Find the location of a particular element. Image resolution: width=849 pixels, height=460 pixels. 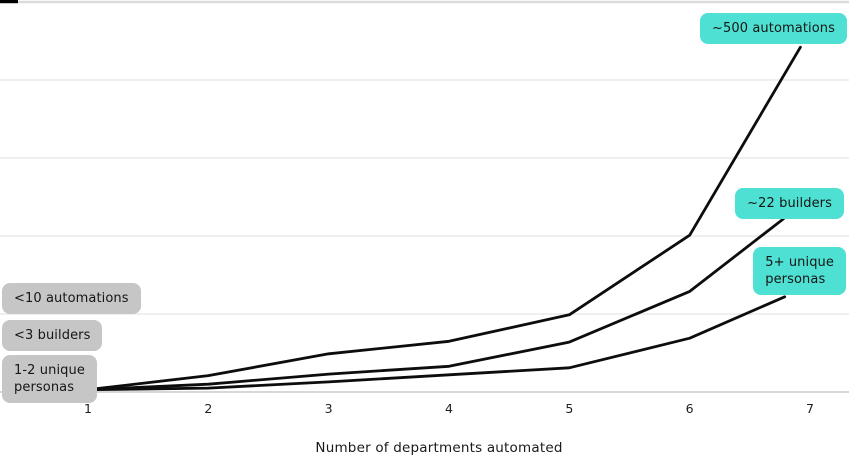

annotation-end-builders: ~22 builders is located at coordinates (789, 204).